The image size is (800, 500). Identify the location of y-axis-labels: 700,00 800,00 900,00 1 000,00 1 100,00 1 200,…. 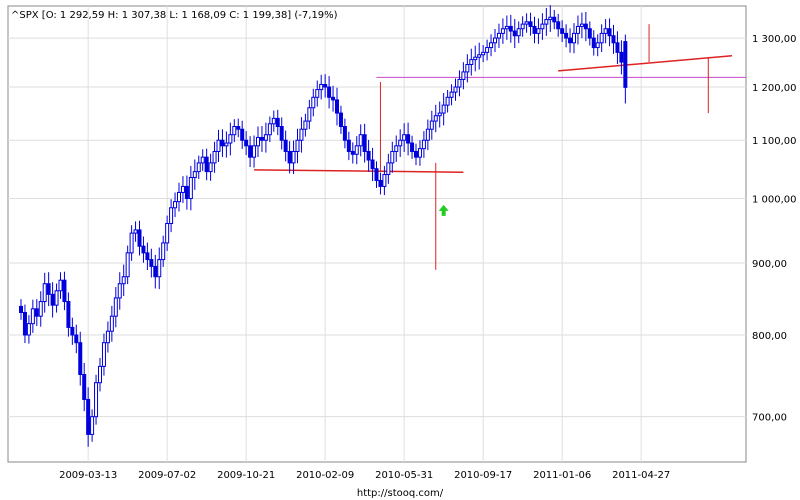
(774, 229).